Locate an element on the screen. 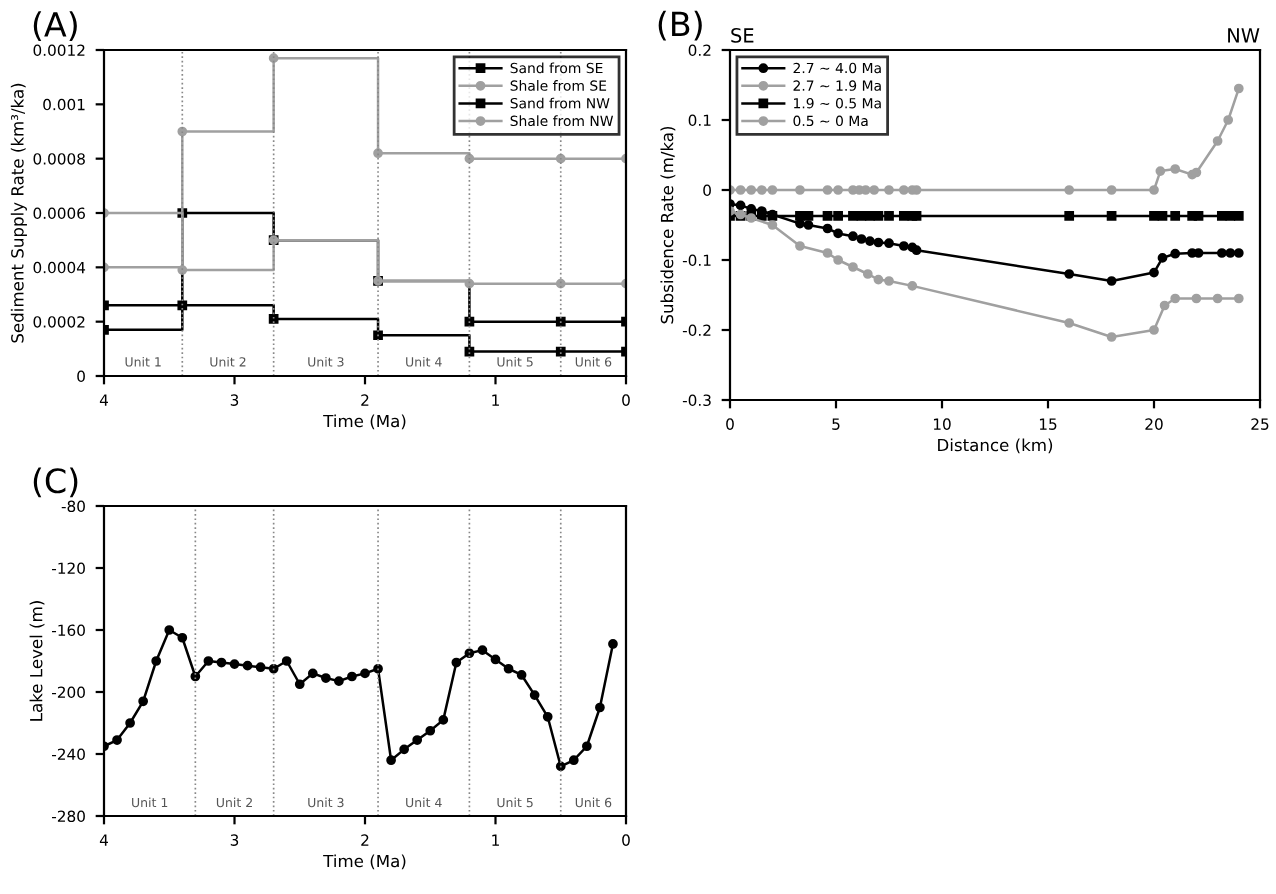 The height and width of the screenshot is (894, 1276). text: NW is located at coordinates (1244, 35).